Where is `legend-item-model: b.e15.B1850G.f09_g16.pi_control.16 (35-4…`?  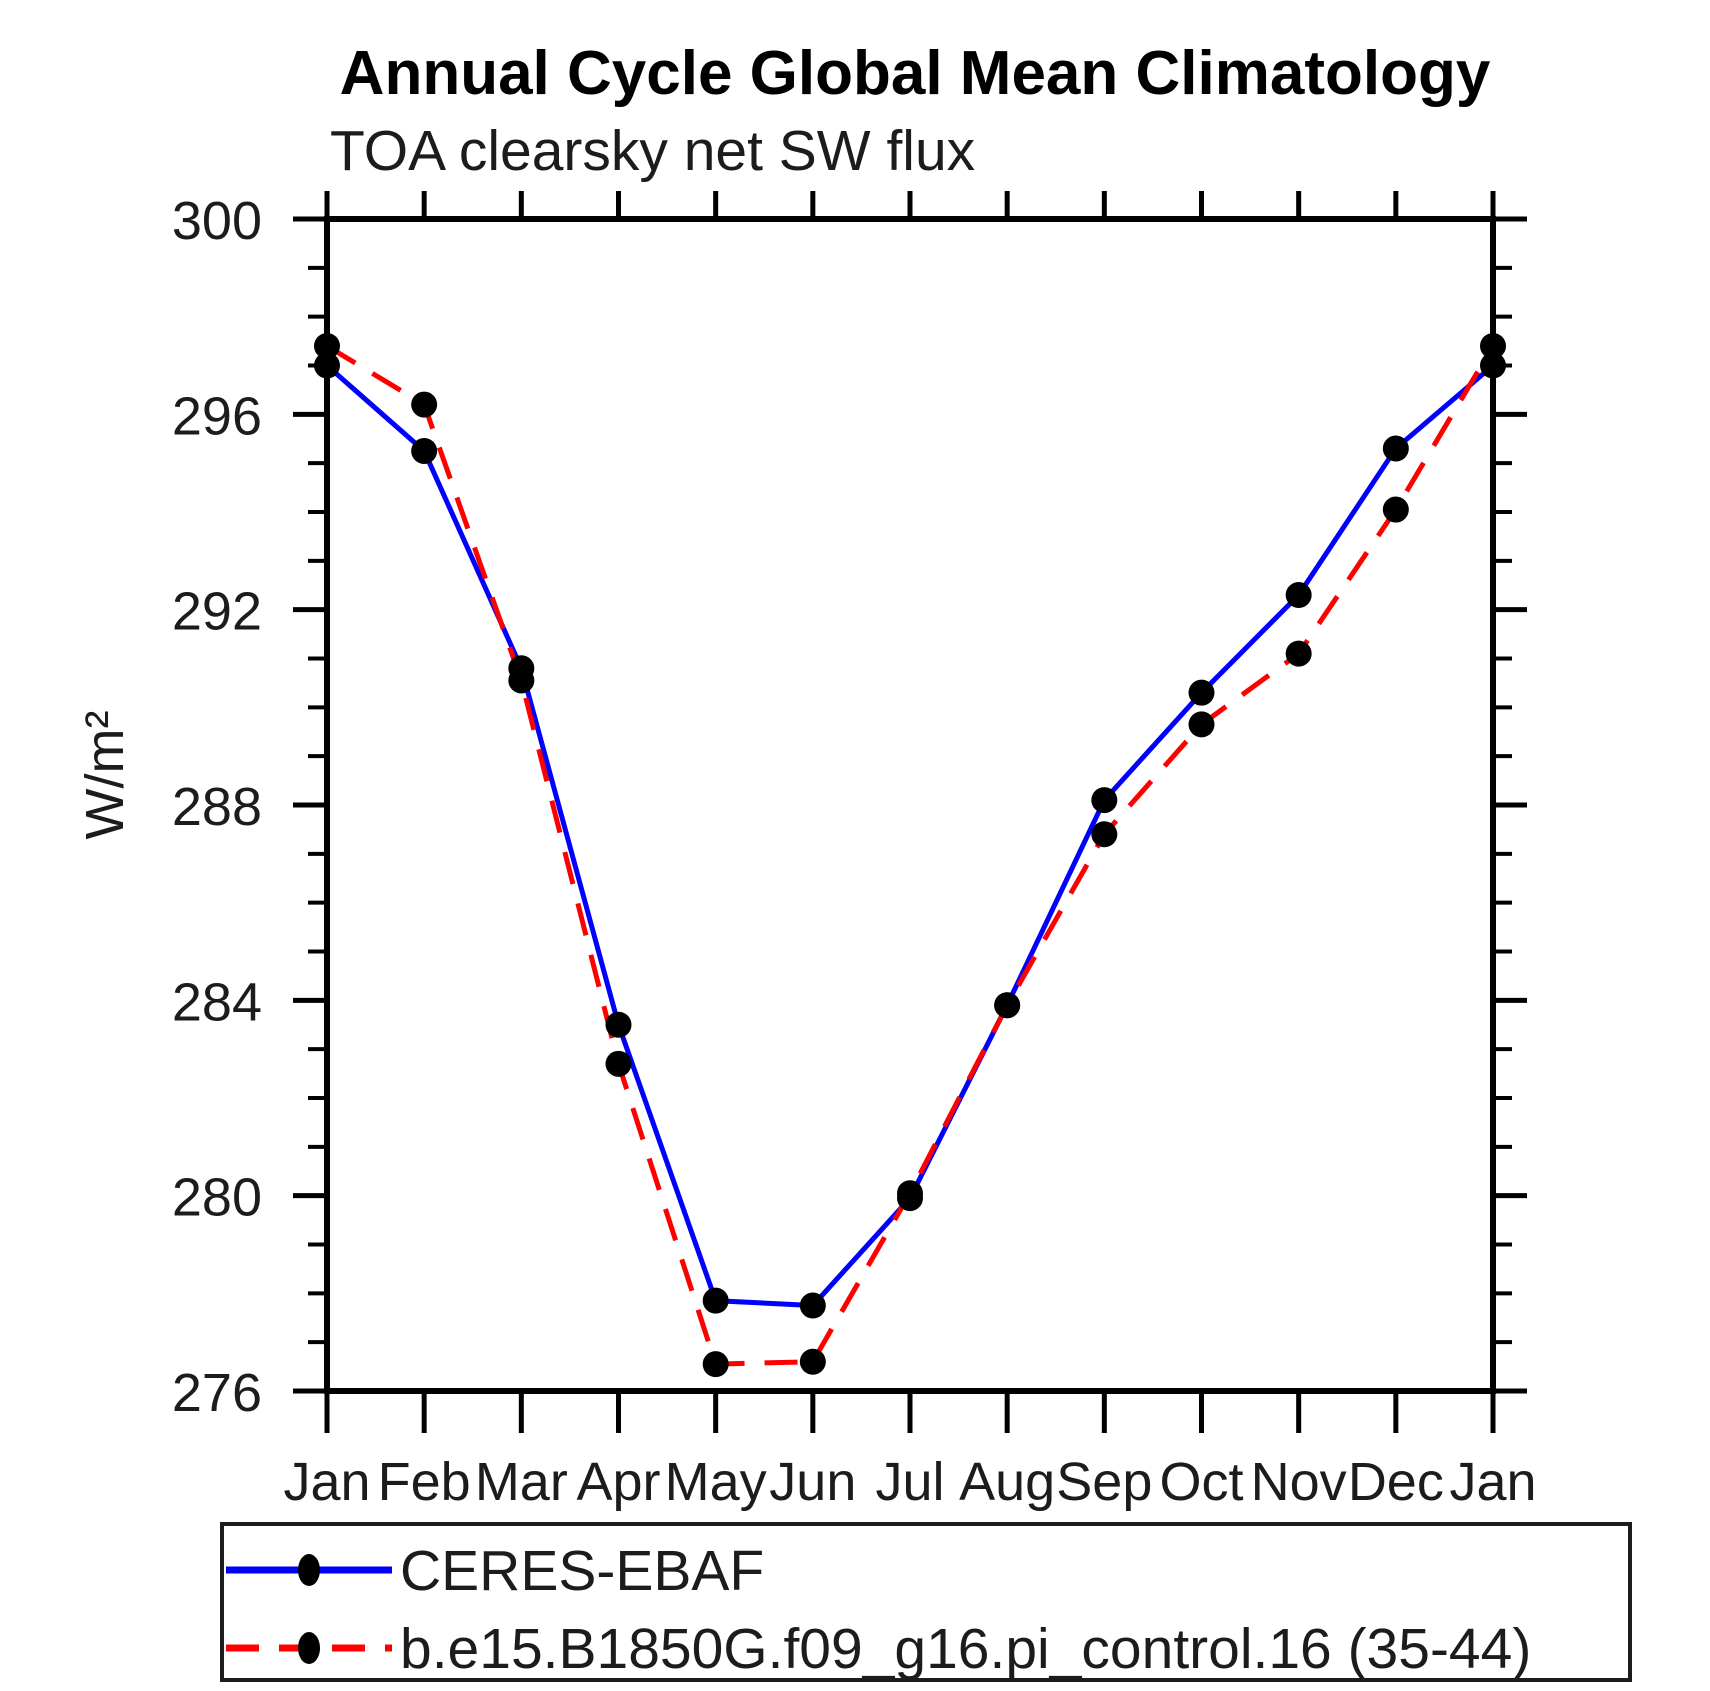
legend-item-model: b.e15.B1850G.f09_g16.pi_control.16 (35-4… is located at coordinates (878, 1649).